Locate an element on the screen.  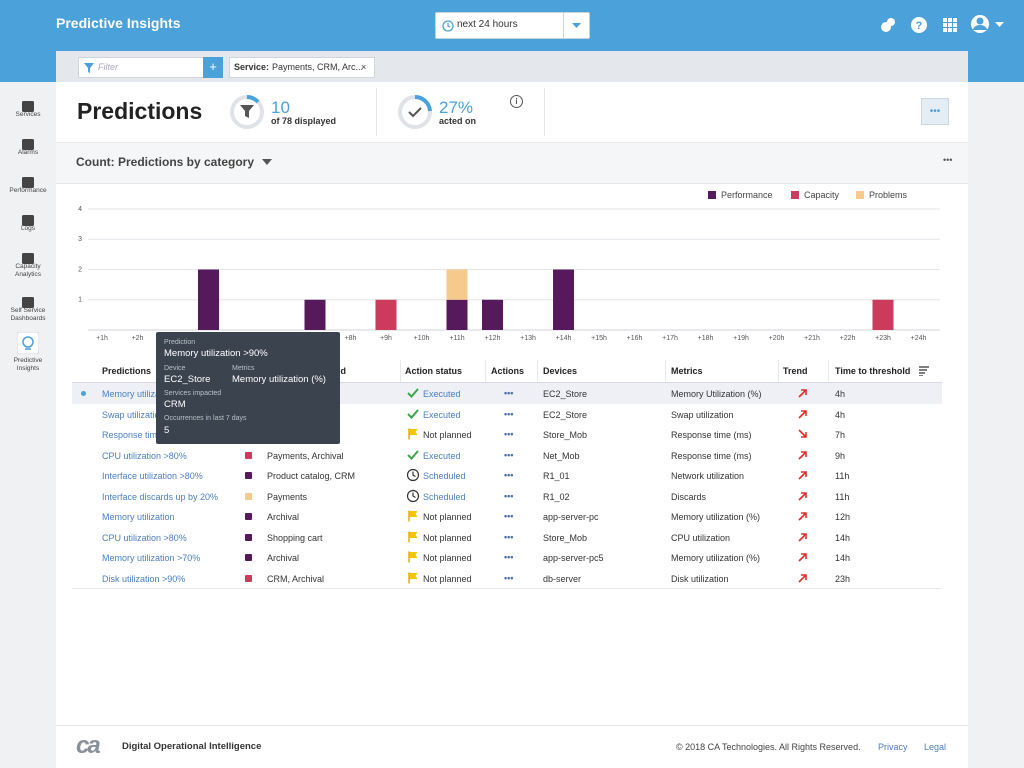
app-title: Predictive Insights is located at coordinates (118, 23).